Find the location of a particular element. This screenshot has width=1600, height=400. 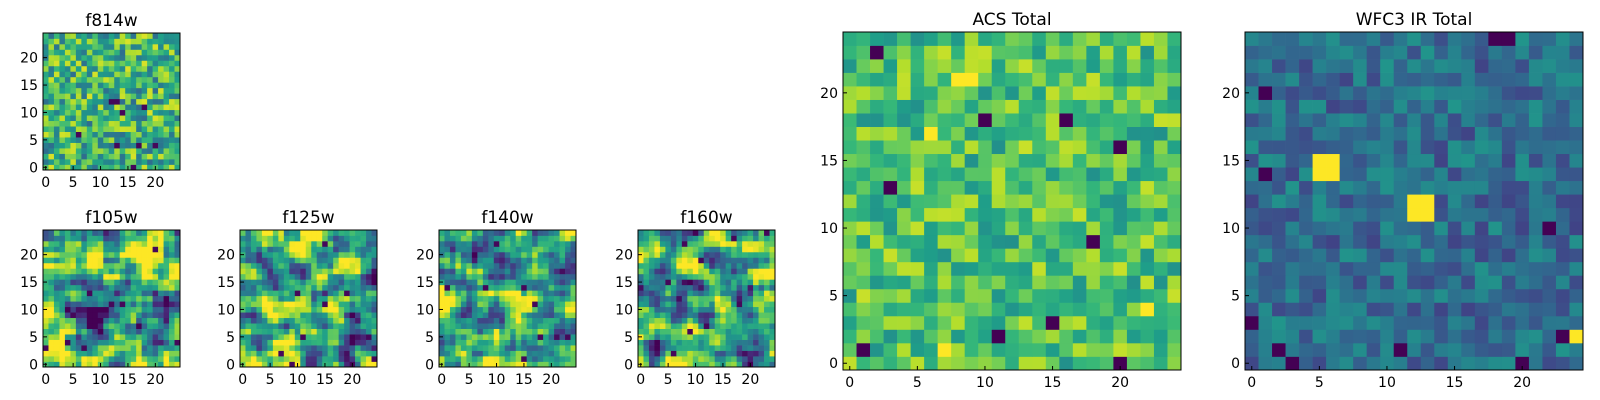

x-tick-label: 5 is located at coordinates (270, 380).